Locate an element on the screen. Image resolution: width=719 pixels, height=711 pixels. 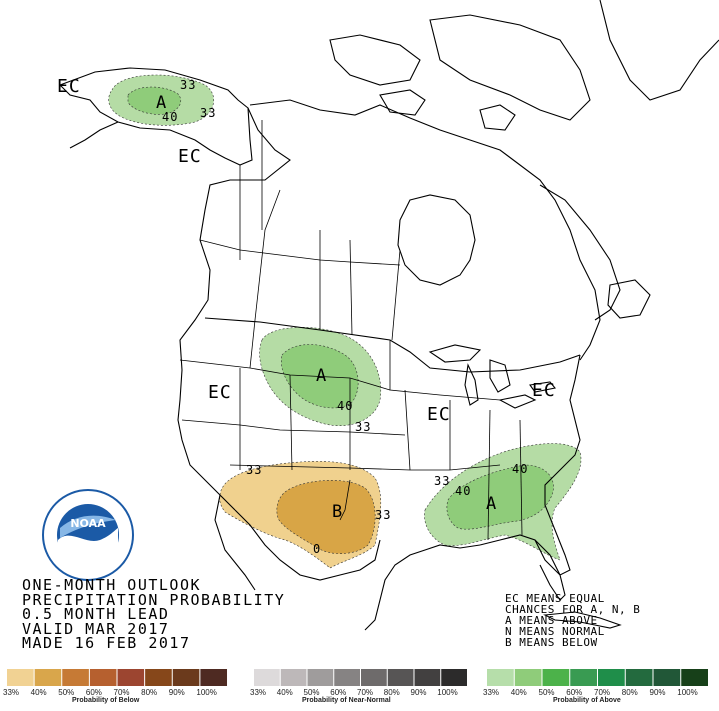
colorbar-above-title: Probability of Above is located at coordinates (587, 700).